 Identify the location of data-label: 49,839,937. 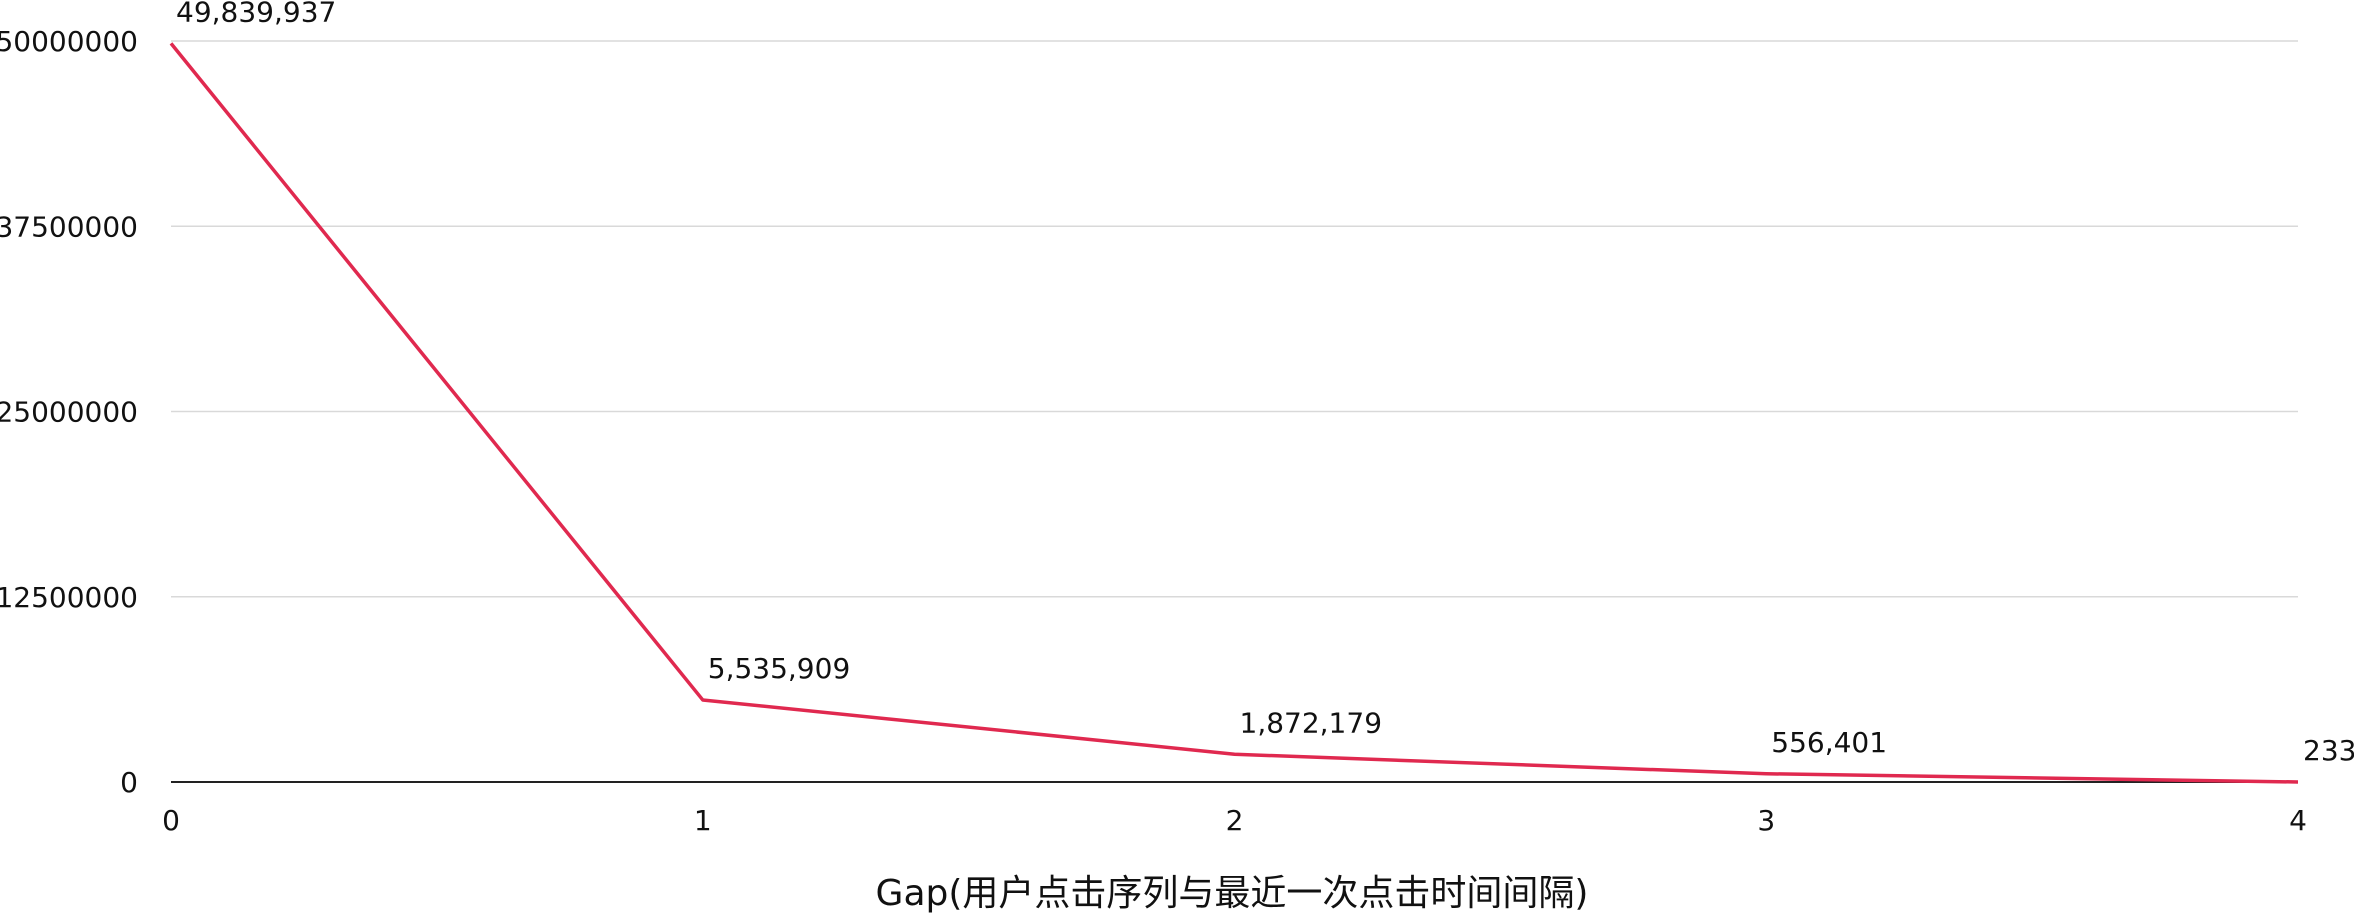
(256, 14).